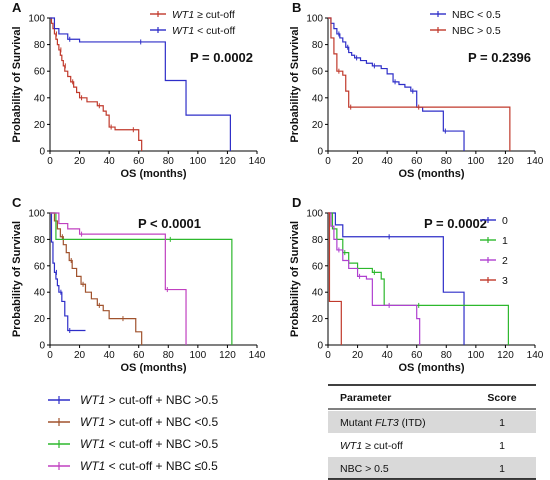 The height and width of the screenshot is (480, 550). Describe the element at coordinates (149, 444) in the screenshot. I see `legend-entry: WT1 < cut-off + NBC >0.5` at that location.